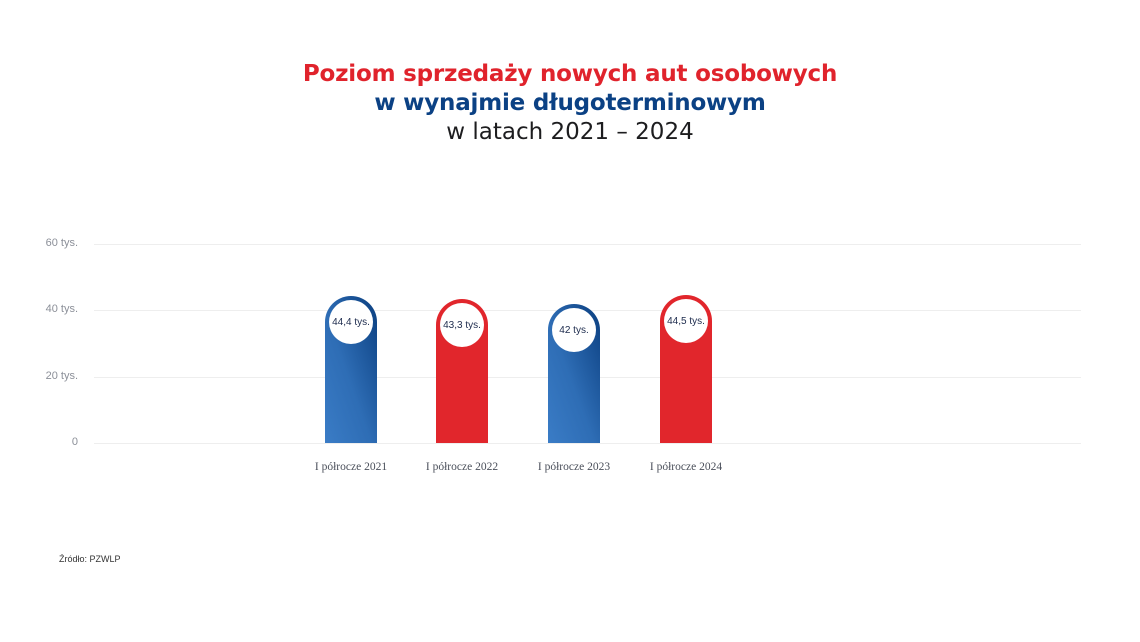  I want to click on bar-i-półrocze-2024: 44,5 tys., so click(686, 369).